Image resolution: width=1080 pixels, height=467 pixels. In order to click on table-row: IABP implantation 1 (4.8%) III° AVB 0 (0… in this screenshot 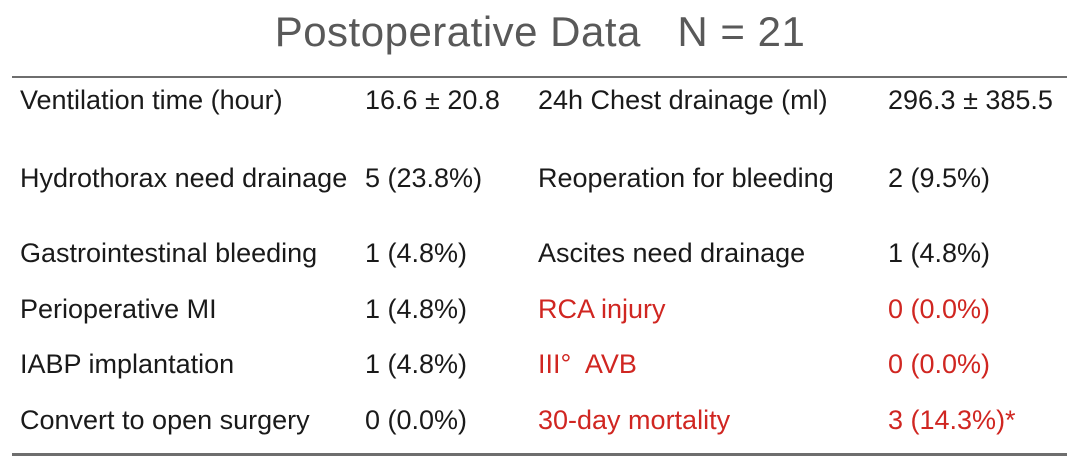, I will do `click(540, 364)`.